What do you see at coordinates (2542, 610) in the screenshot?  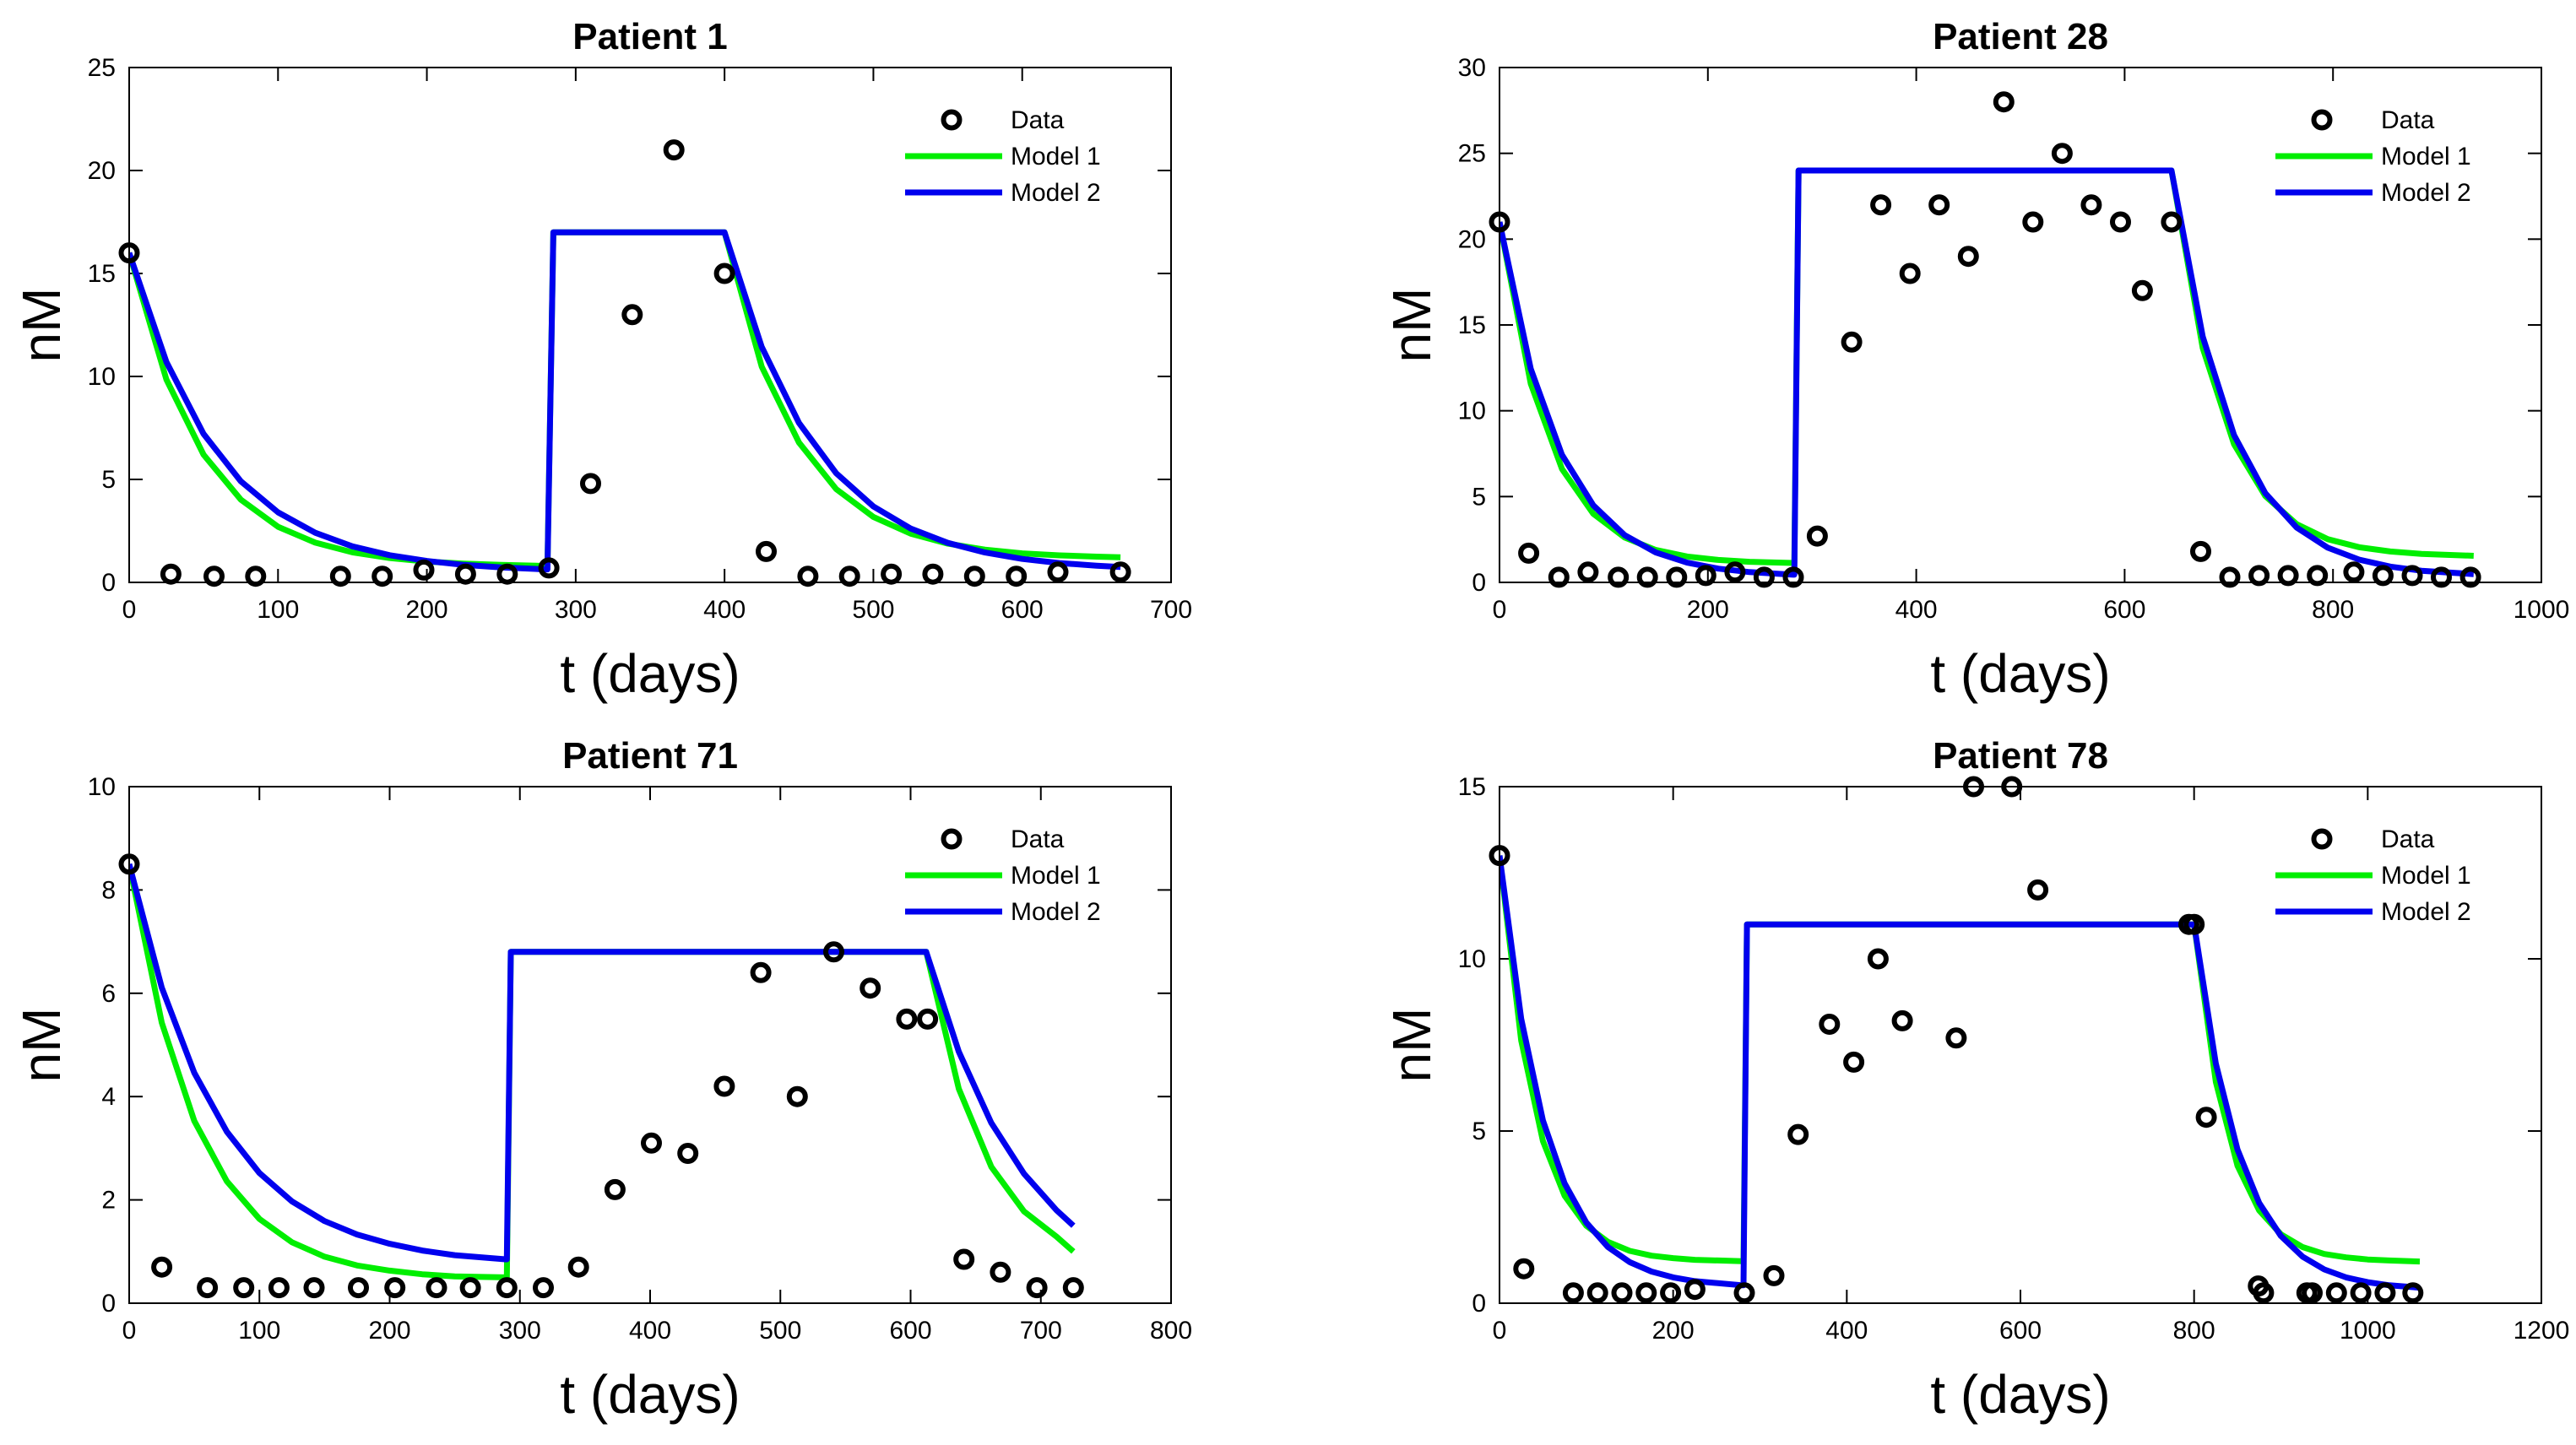 I see `x-tick-label: 1000` at bounding box center [2542, 610].